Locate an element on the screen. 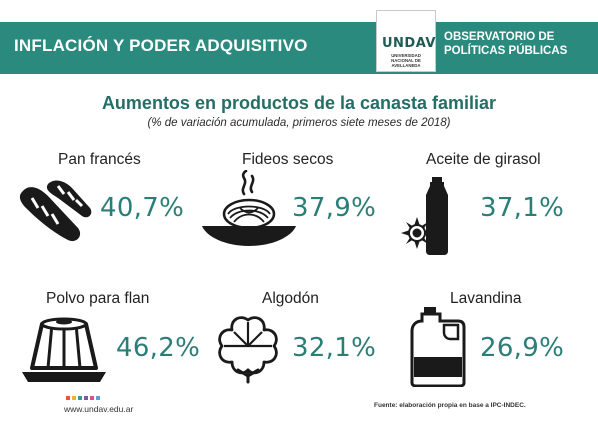 Image resolution: width=598 pixels, height=421 pixels. logo-subtitle: UNIVERSIDAD NACIONAL DE AVELLANEDA is located at coordinates (406, 60).